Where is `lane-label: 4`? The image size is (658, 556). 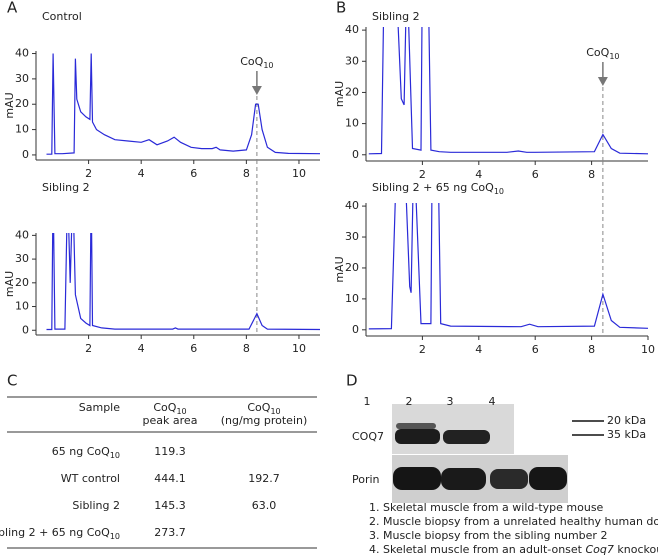 lane-label: 4 is located at coordinates (492, 401).